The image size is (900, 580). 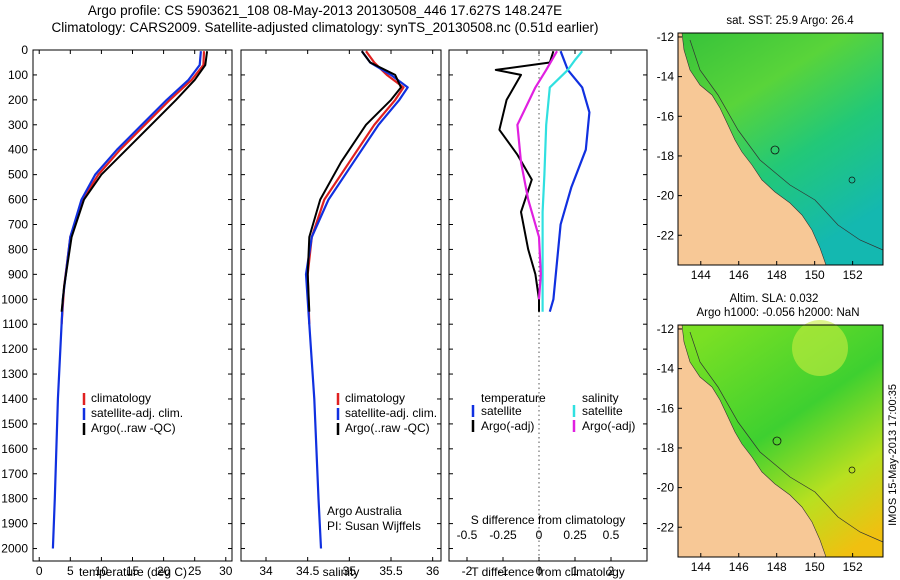 What do you see at coordinates (18, 249) in the screenshot?
I see `y-tick-label: 800` at bounding box center [18, 249].